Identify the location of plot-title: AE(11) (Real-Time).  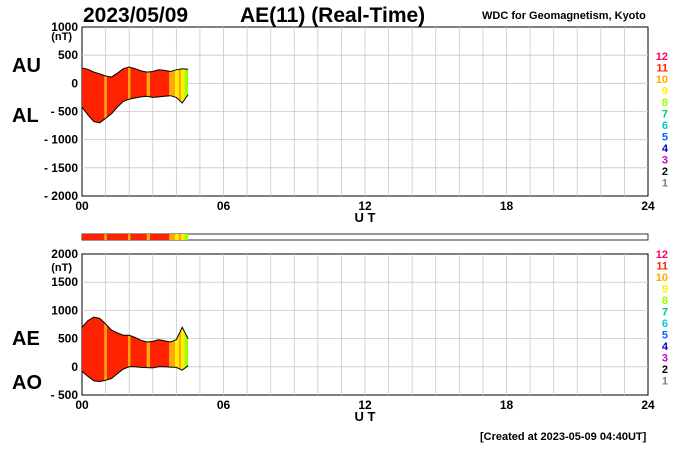
(333, 15).